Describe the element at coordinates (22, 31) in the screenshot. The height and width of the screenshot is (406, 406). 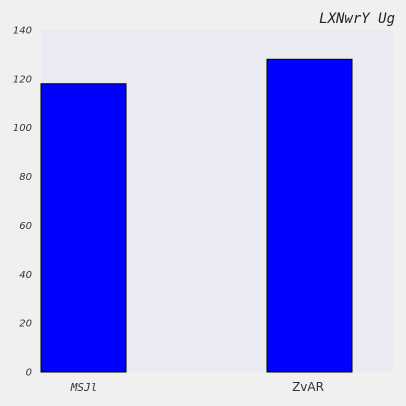
I see `y-tick-label: 140` at that location.